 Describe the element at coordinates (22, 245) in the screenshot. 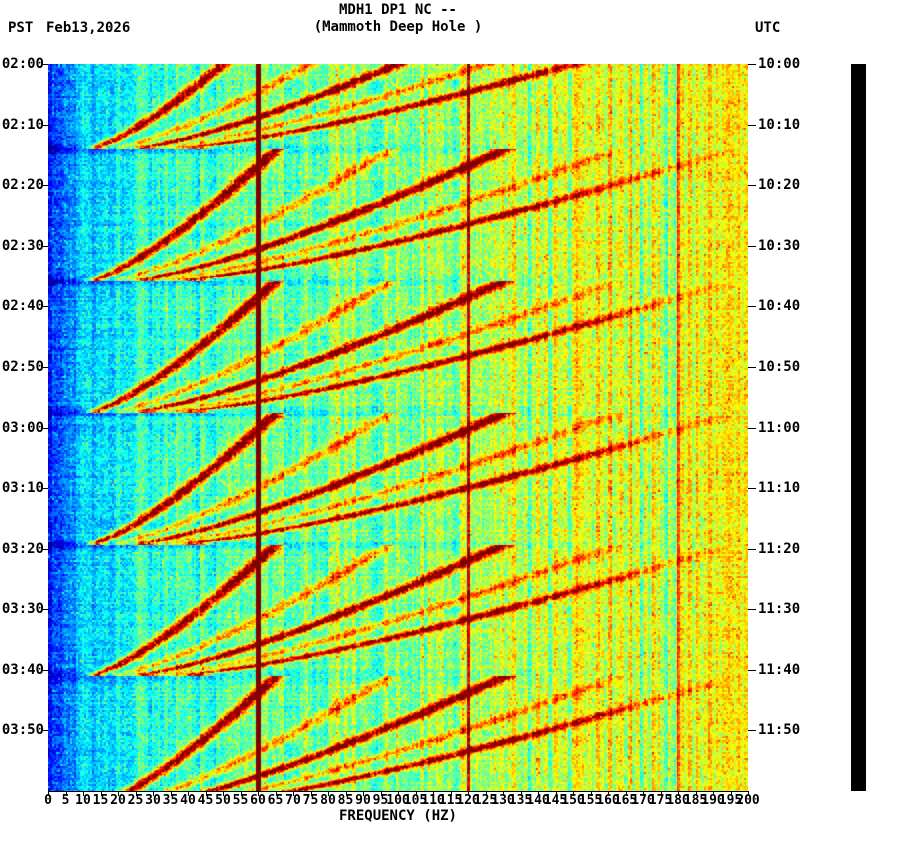

I see `left-time-label: 02:30` at that location.